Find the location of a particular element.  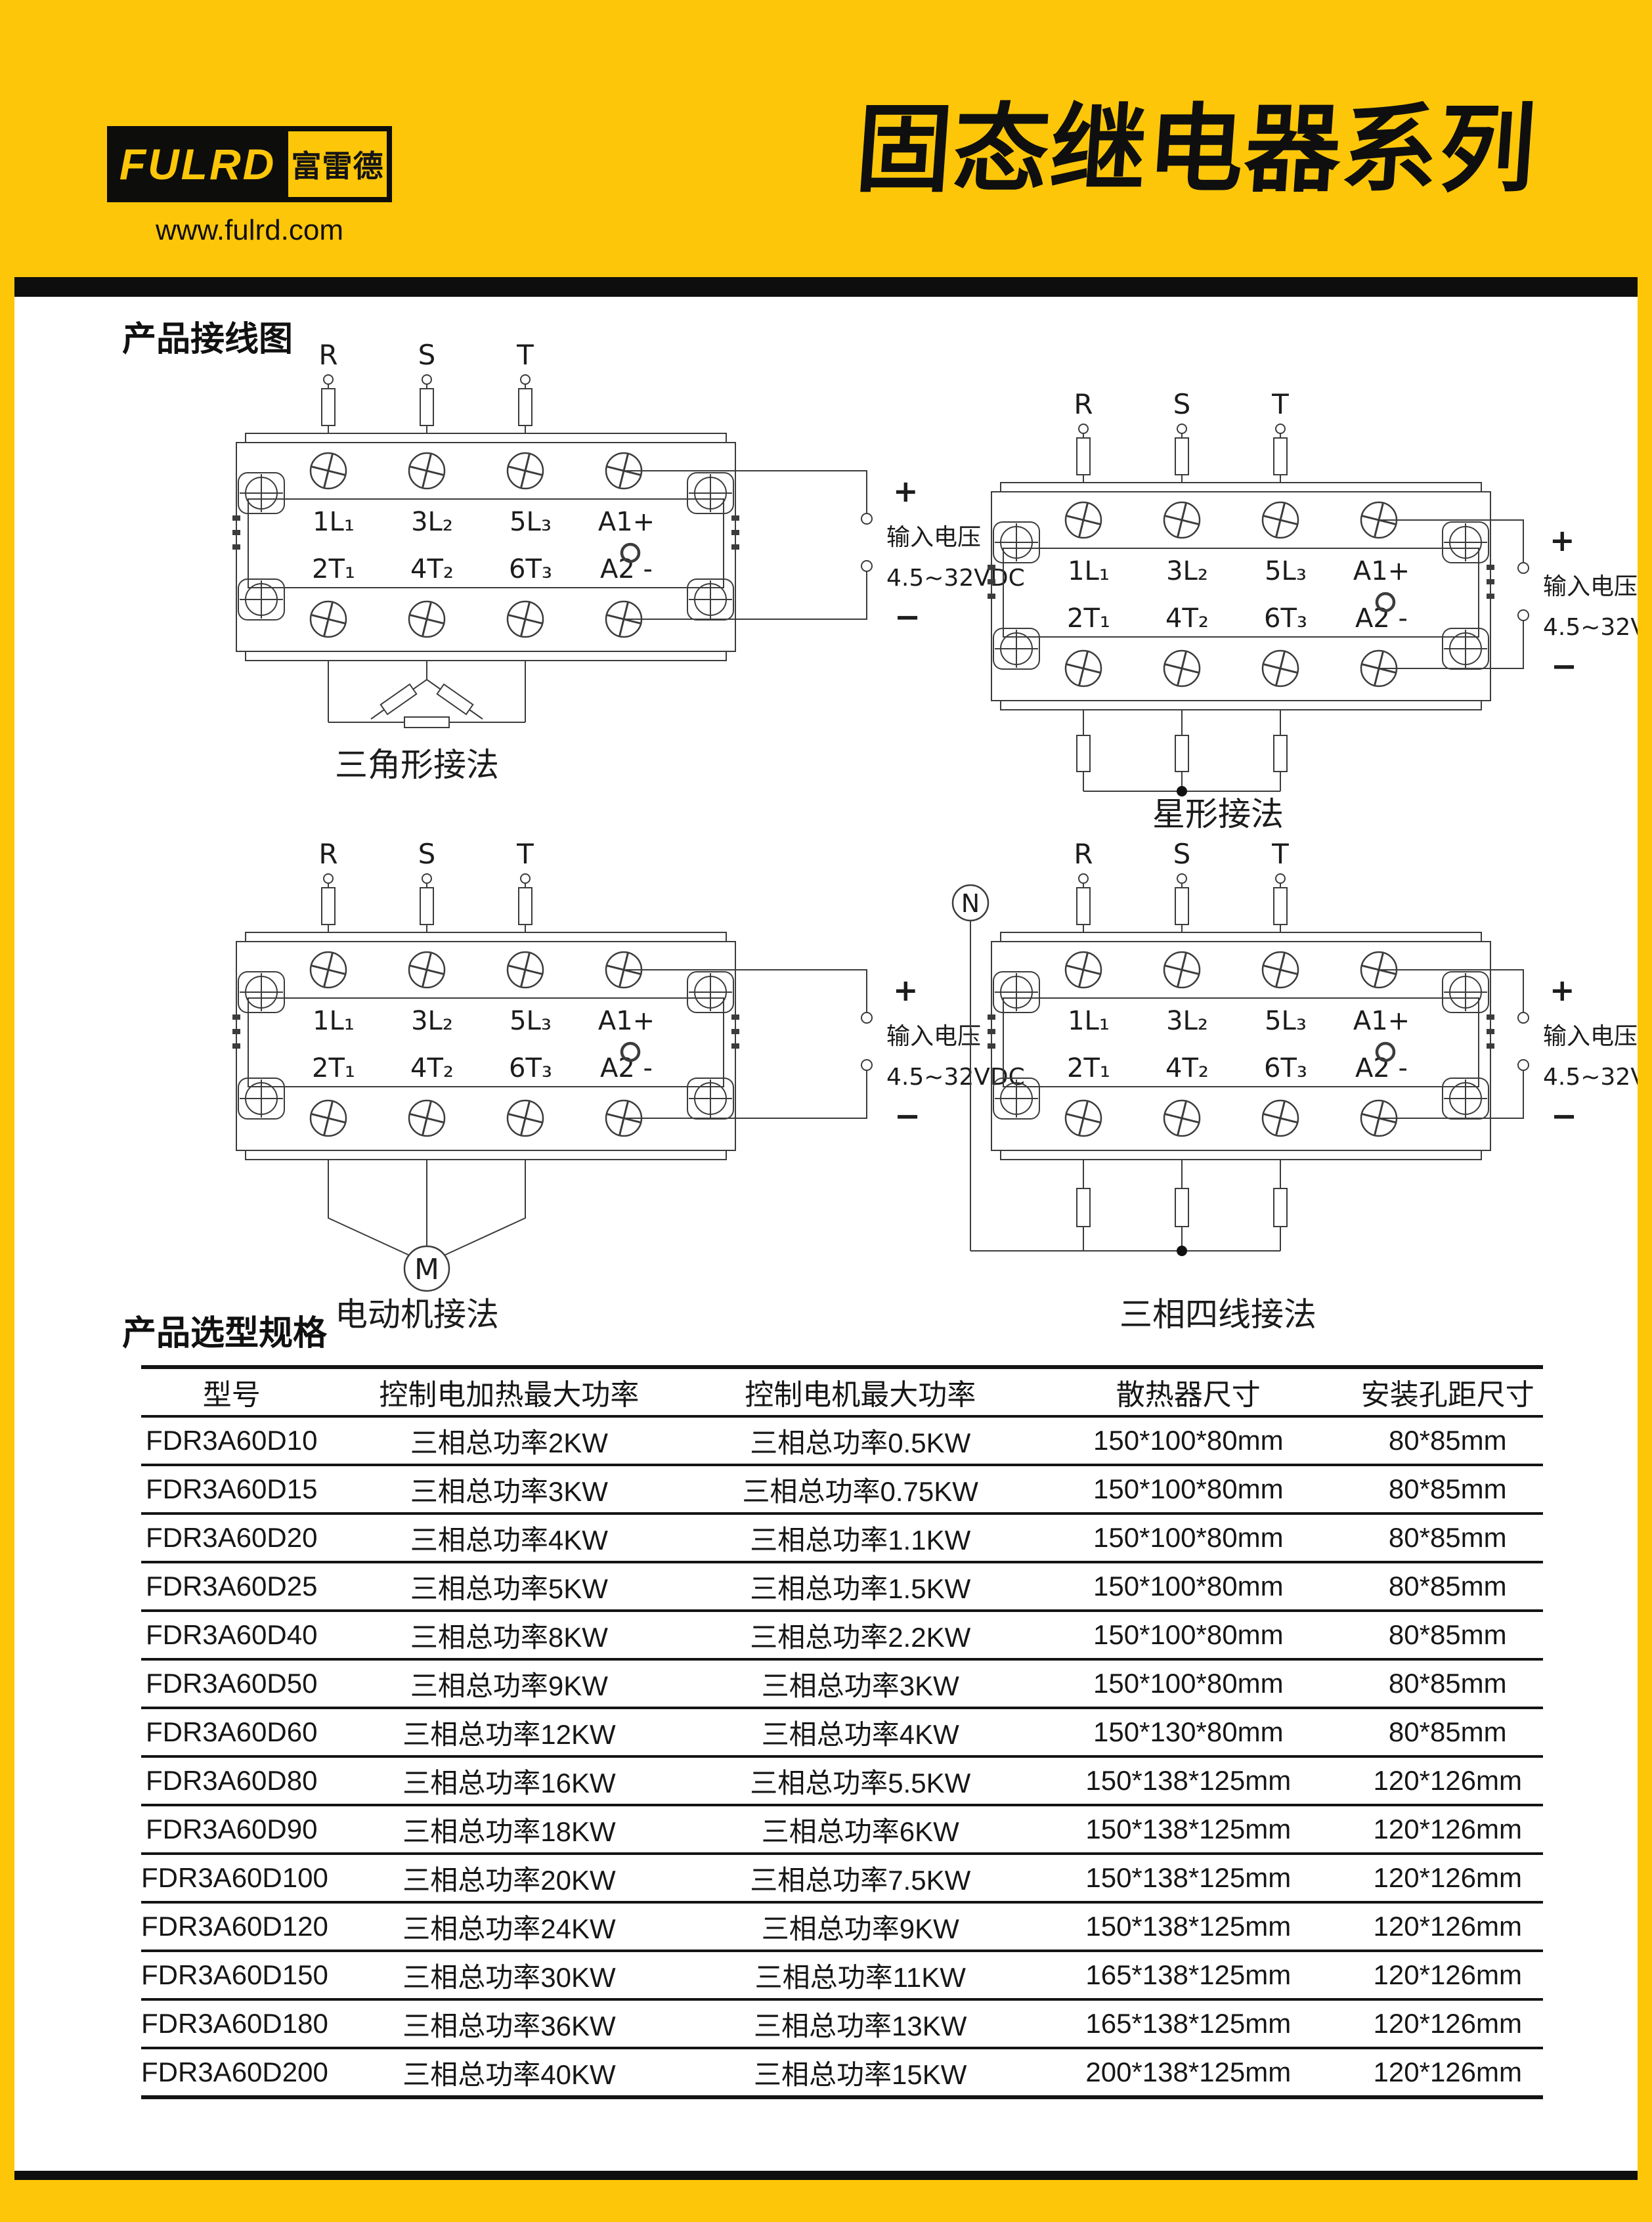

cell: FDR3A60D100 is located at coordinates (234, 1877).